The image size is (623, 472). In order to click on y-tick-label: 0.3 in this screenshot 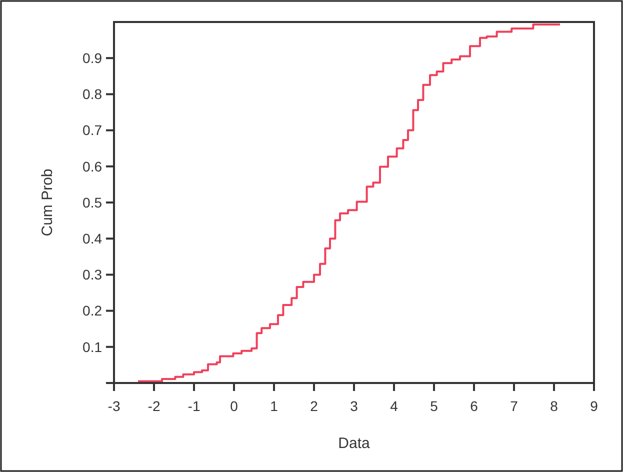, I will do `click(92, 274)`.